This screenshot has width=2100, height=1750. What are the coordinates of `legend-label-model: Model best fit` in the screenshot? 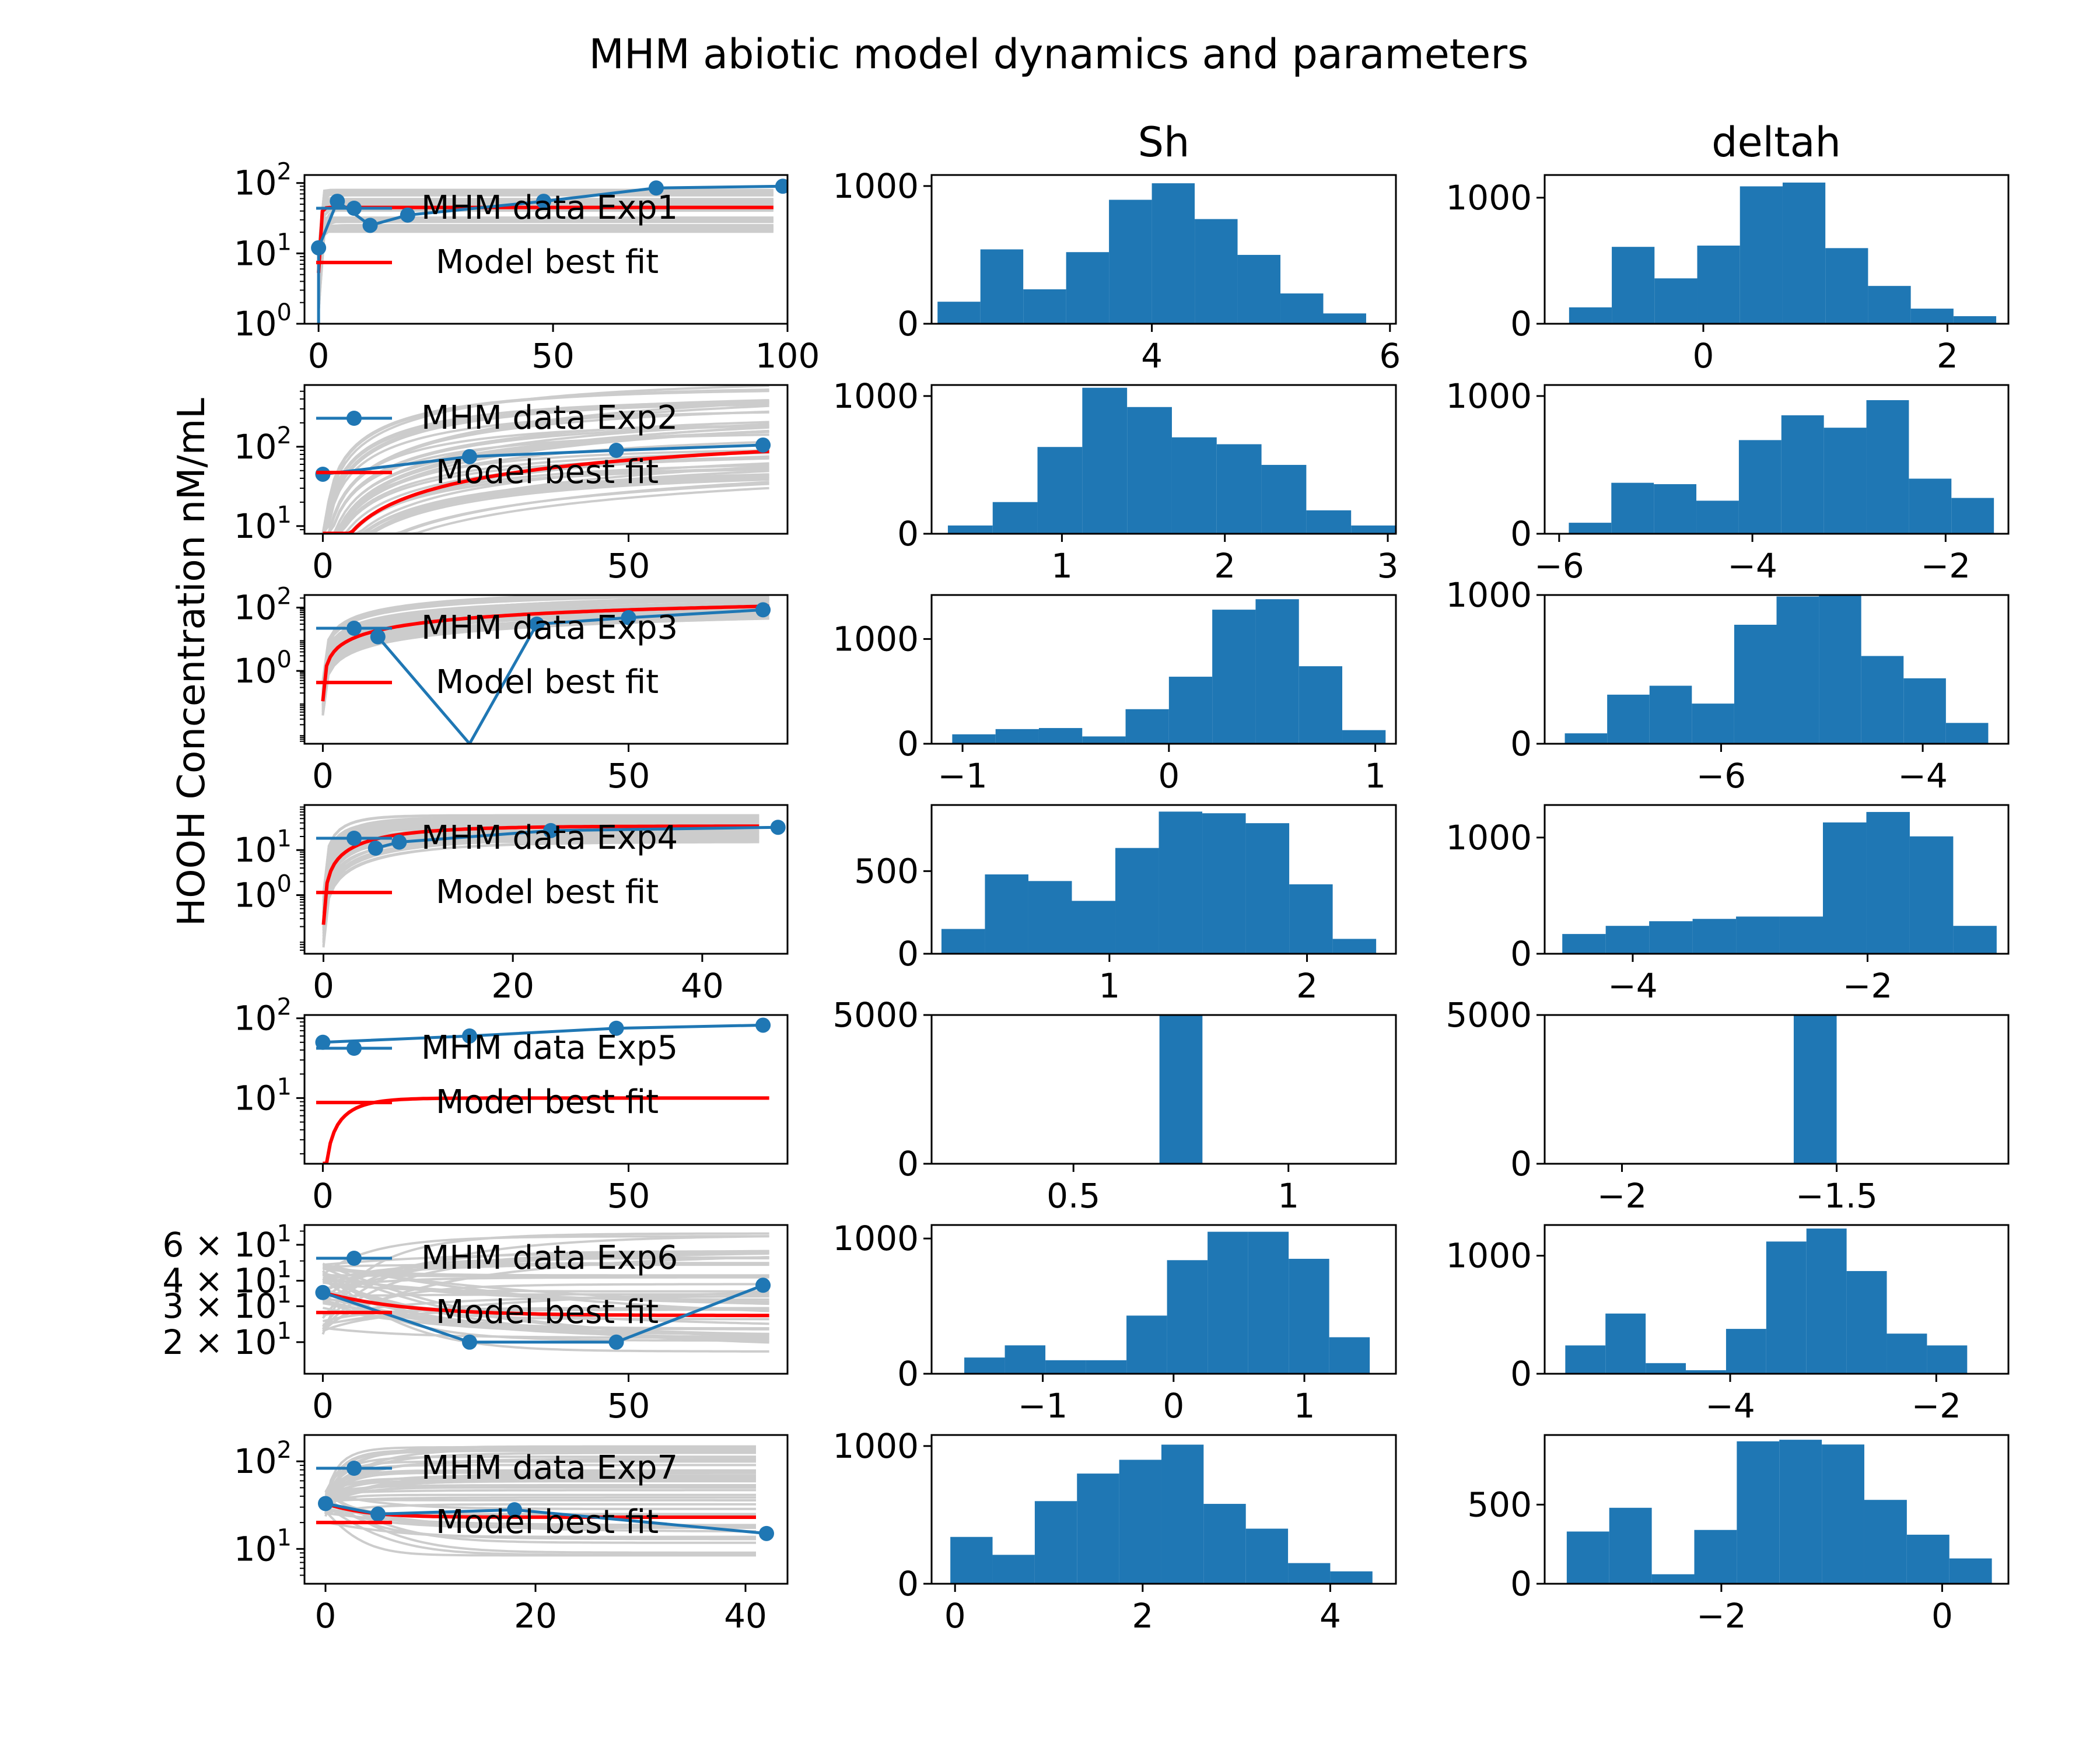 It's located at (547, 1522).